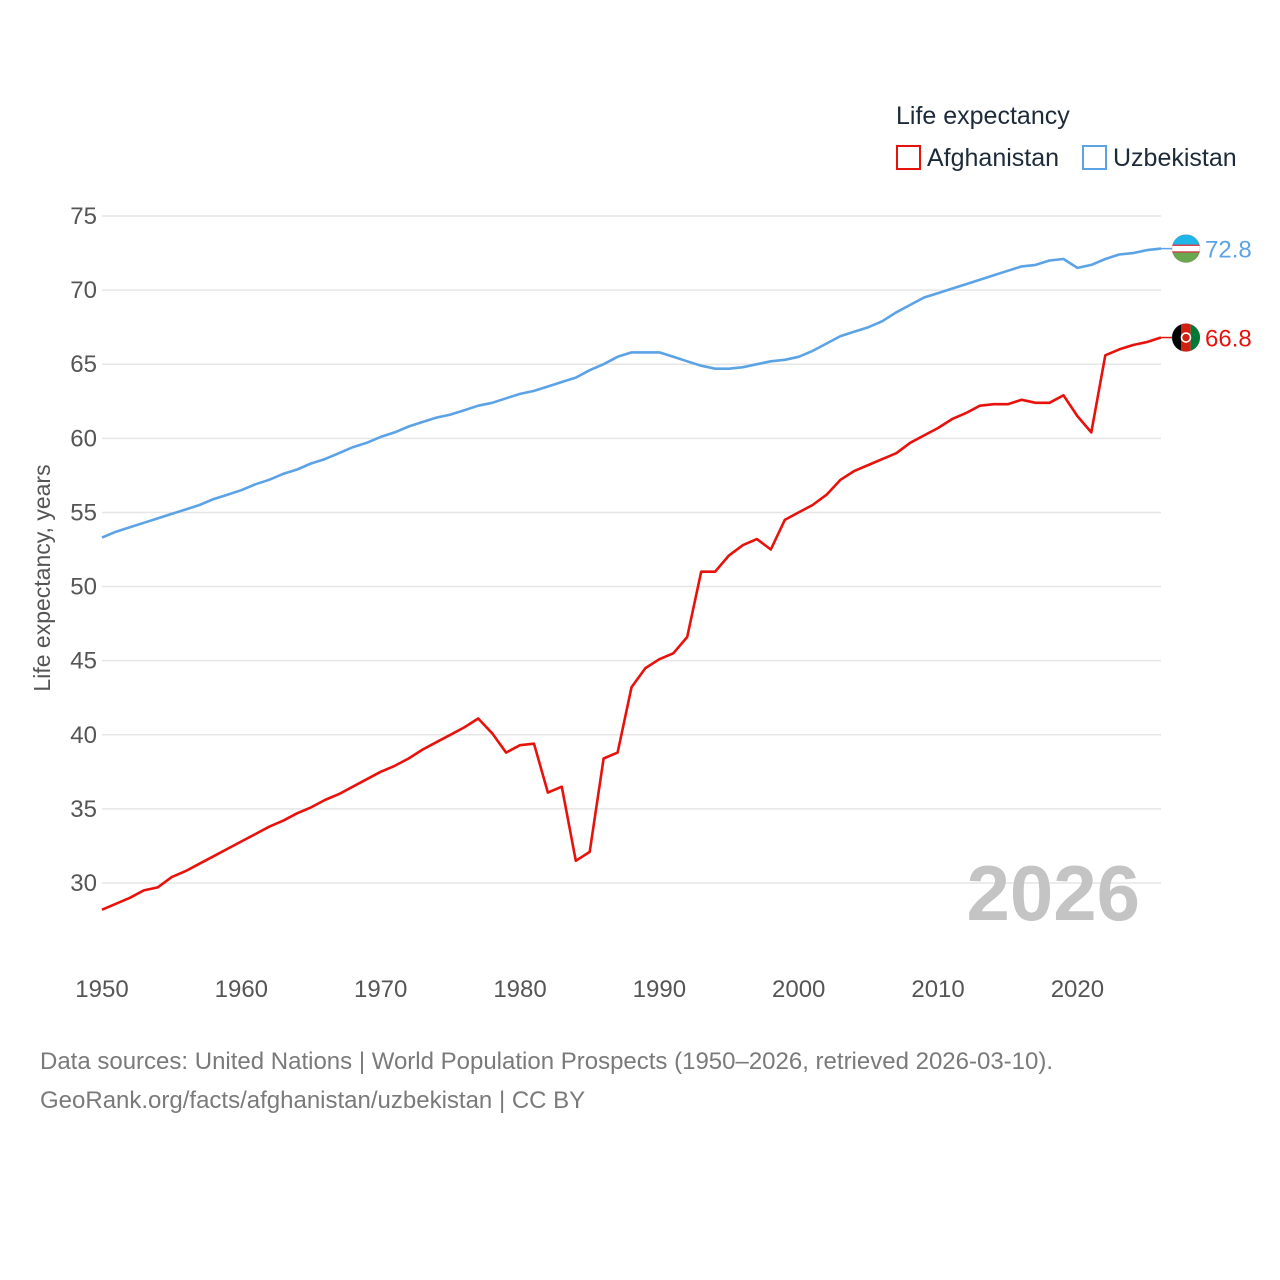 The height and width of the screenshot is (1280, 1280). Describe the element at coordinates (983, 116) in the screenshot. I see `legend-title: Life expectancy` at that location.